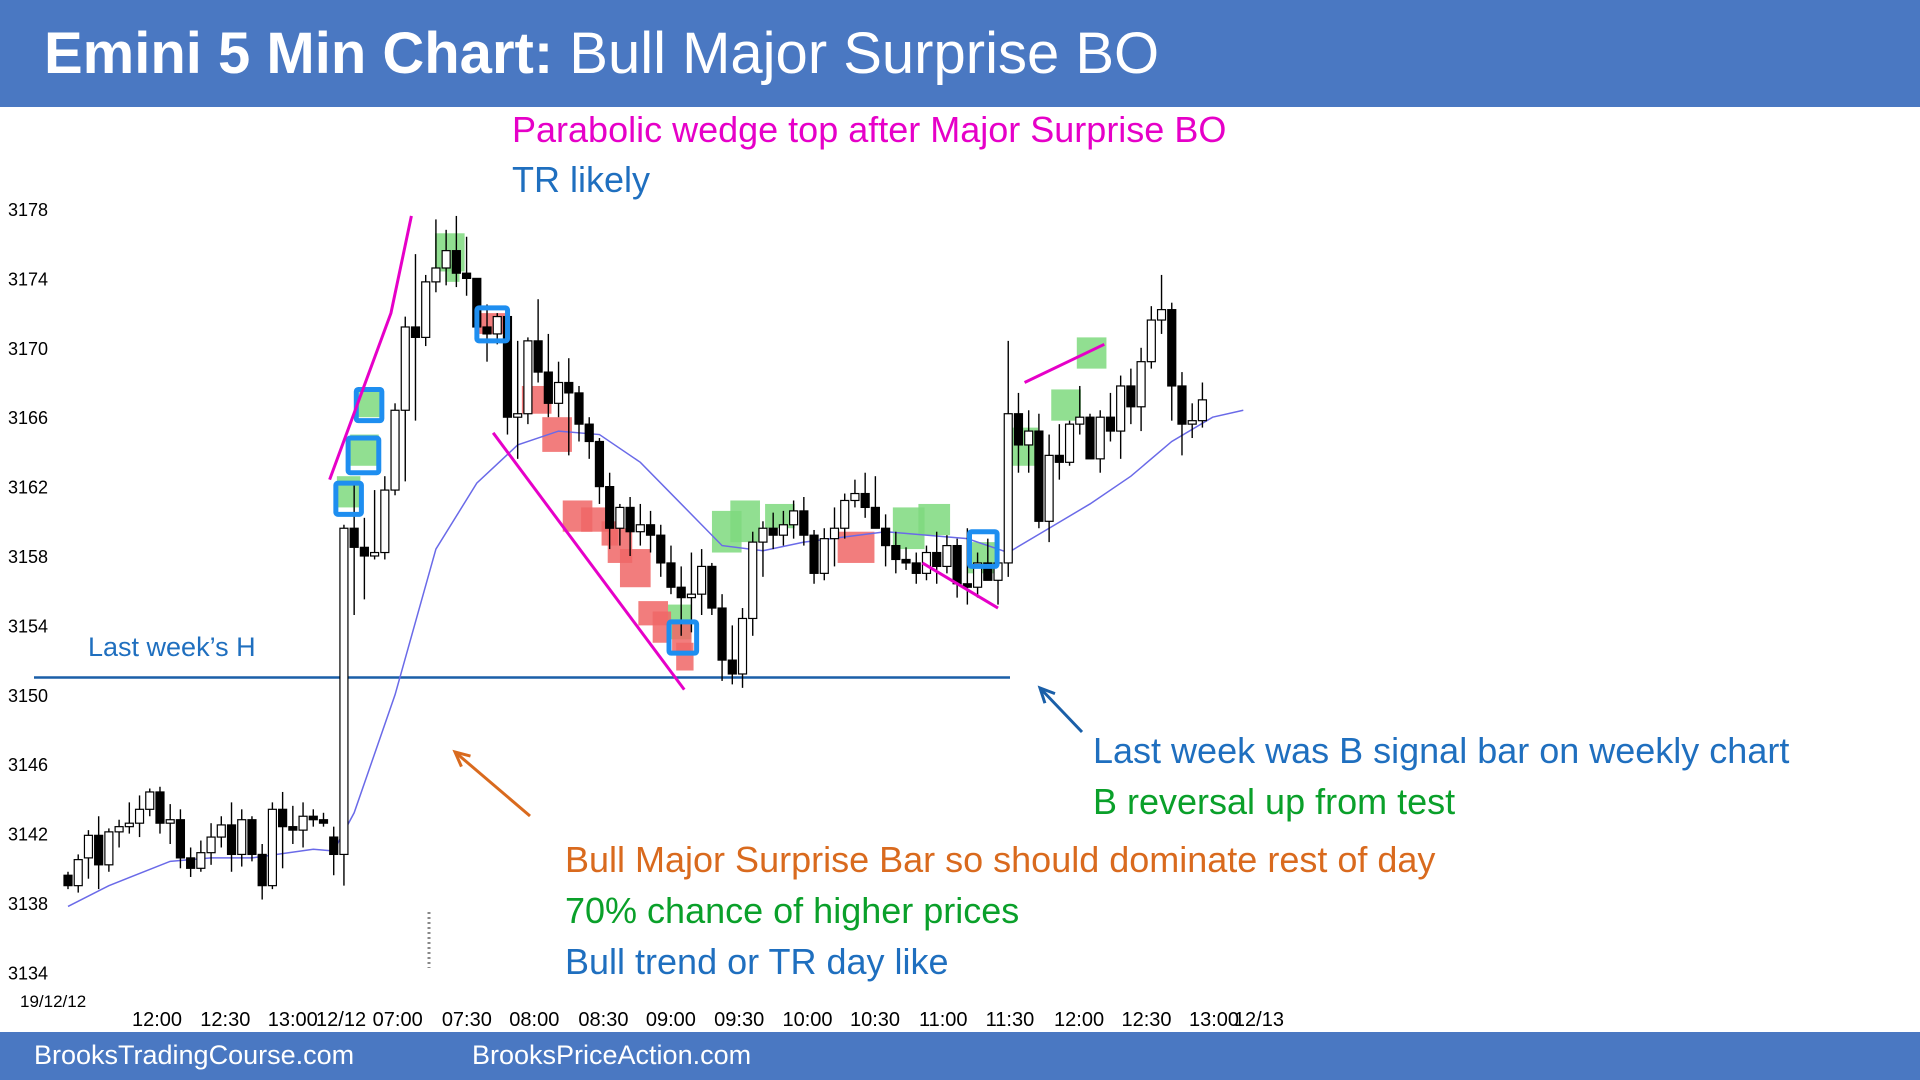 This screenshot has height=1080, width=1920. I want to click on higher-prices-annotation: 70% chance of higher prices, so click(792, 910).